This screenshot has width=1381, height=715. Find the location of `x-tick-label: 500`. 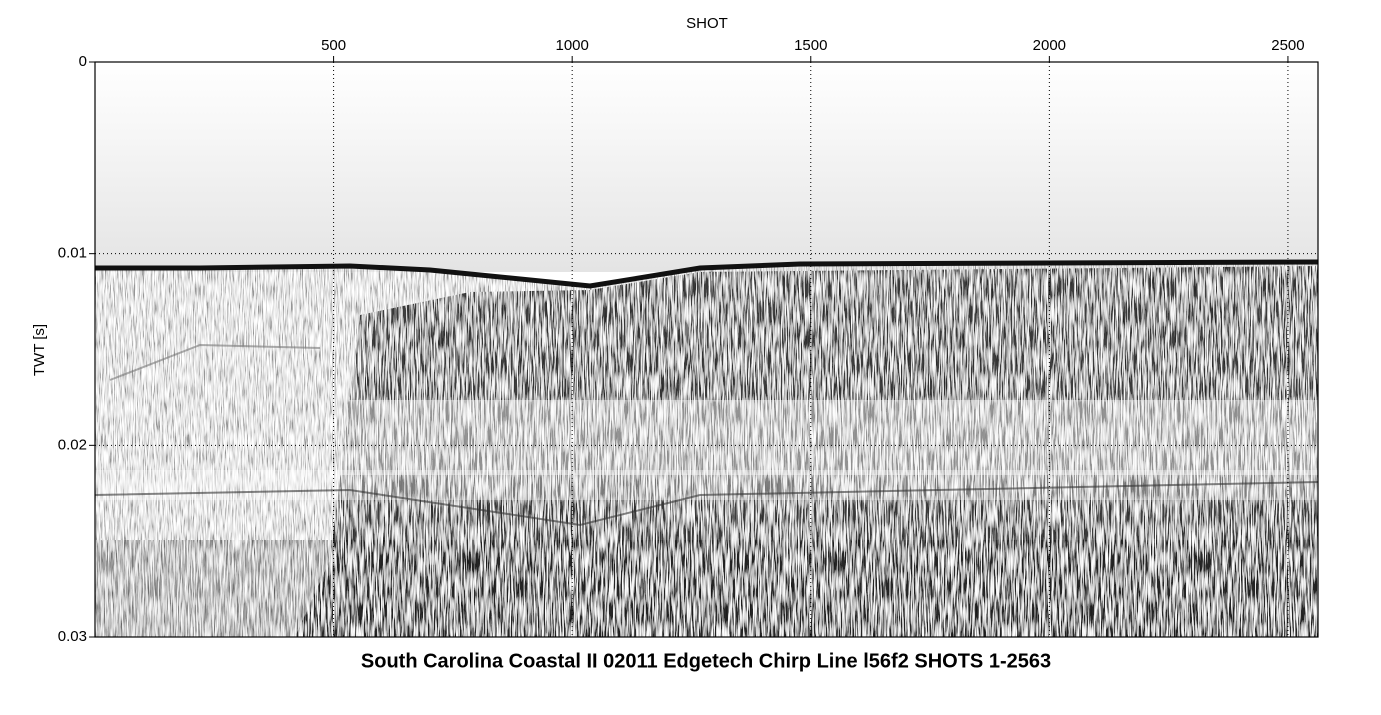

x-tick-label: 500 is located at coordinates (333, 45).